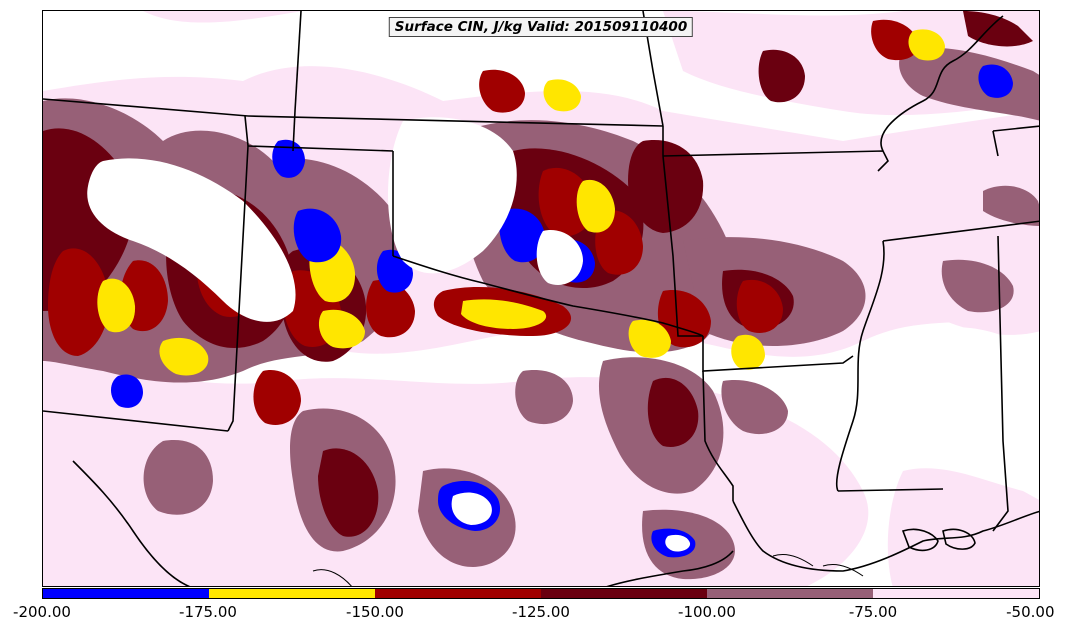  I want to click on map-title: Surface CIN, J/kg Valid: 201509110400, so click(541, 27).